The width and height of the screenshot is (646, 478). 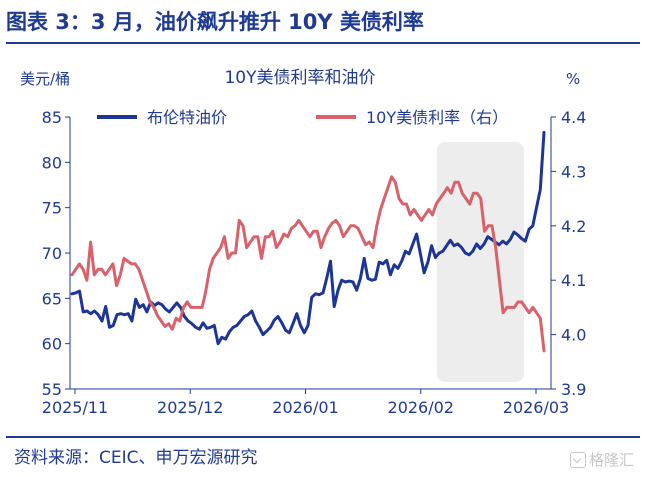 What do you see at coordinates (52, 117) in the screenshot?
I see `left-tick-label: 85` at bounding box center [52, 117].